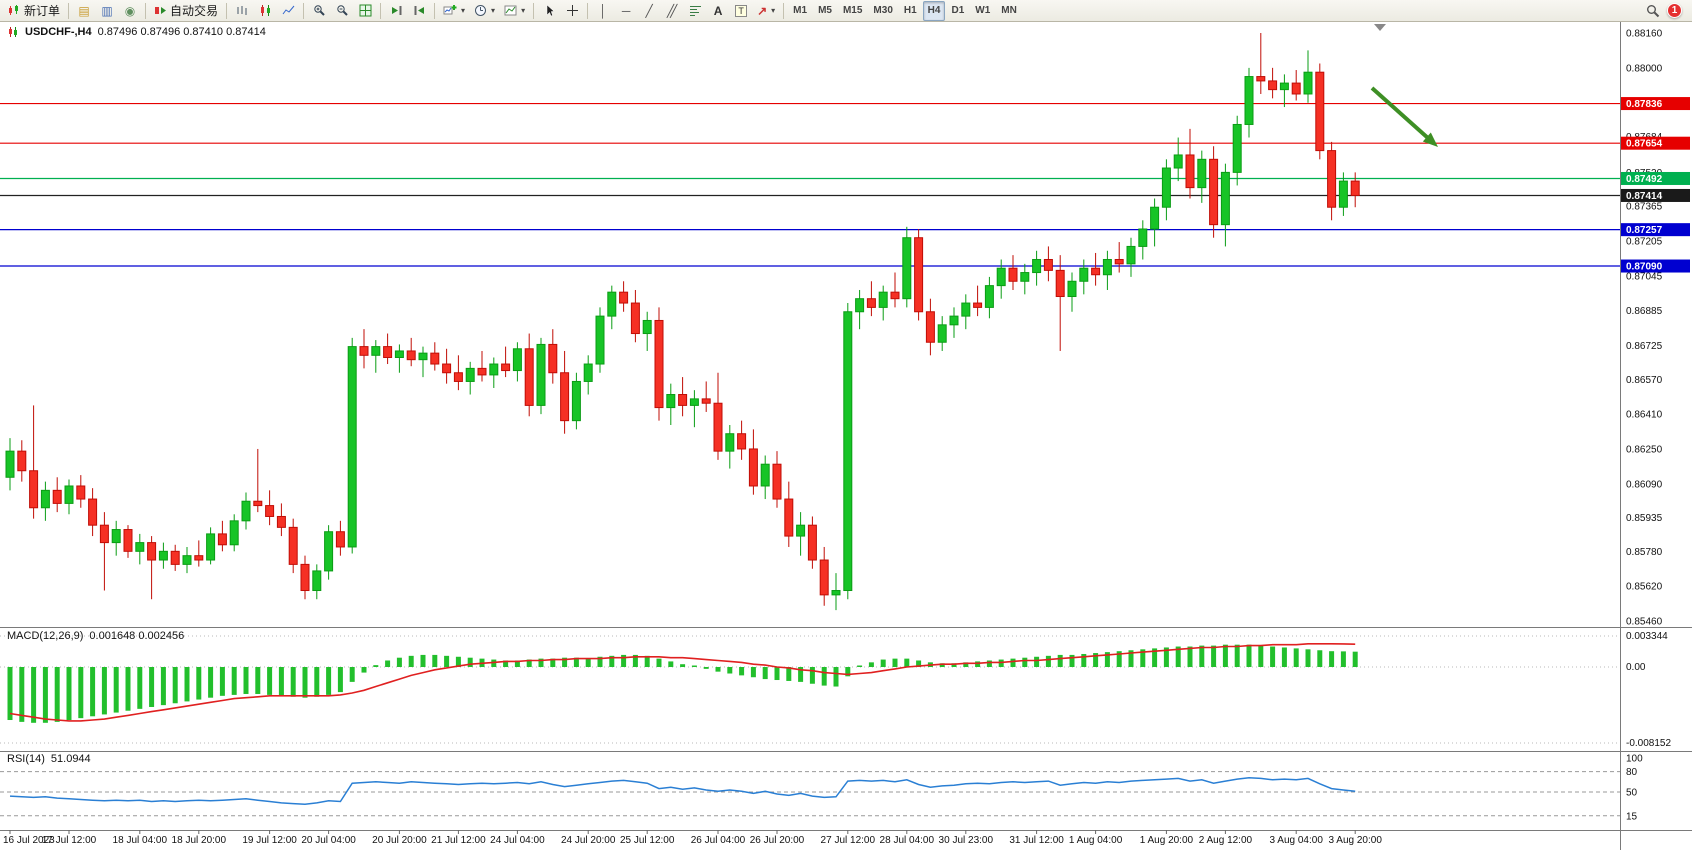 Image resolution: width=1692 pixels, height=850 pixels. I want to click on svg-text: 0.87654, so click(1644, 144).